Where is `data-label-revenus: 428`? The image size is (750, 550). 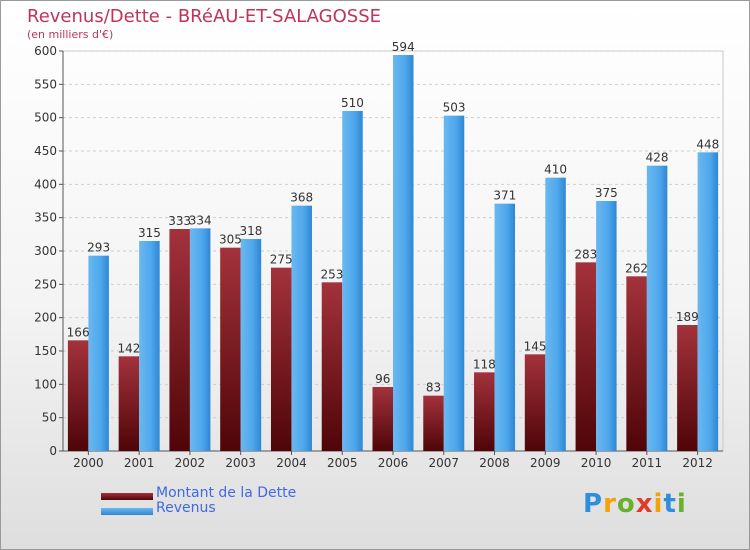
data-label-revenus: 428 is located at coordinates (657, 158).